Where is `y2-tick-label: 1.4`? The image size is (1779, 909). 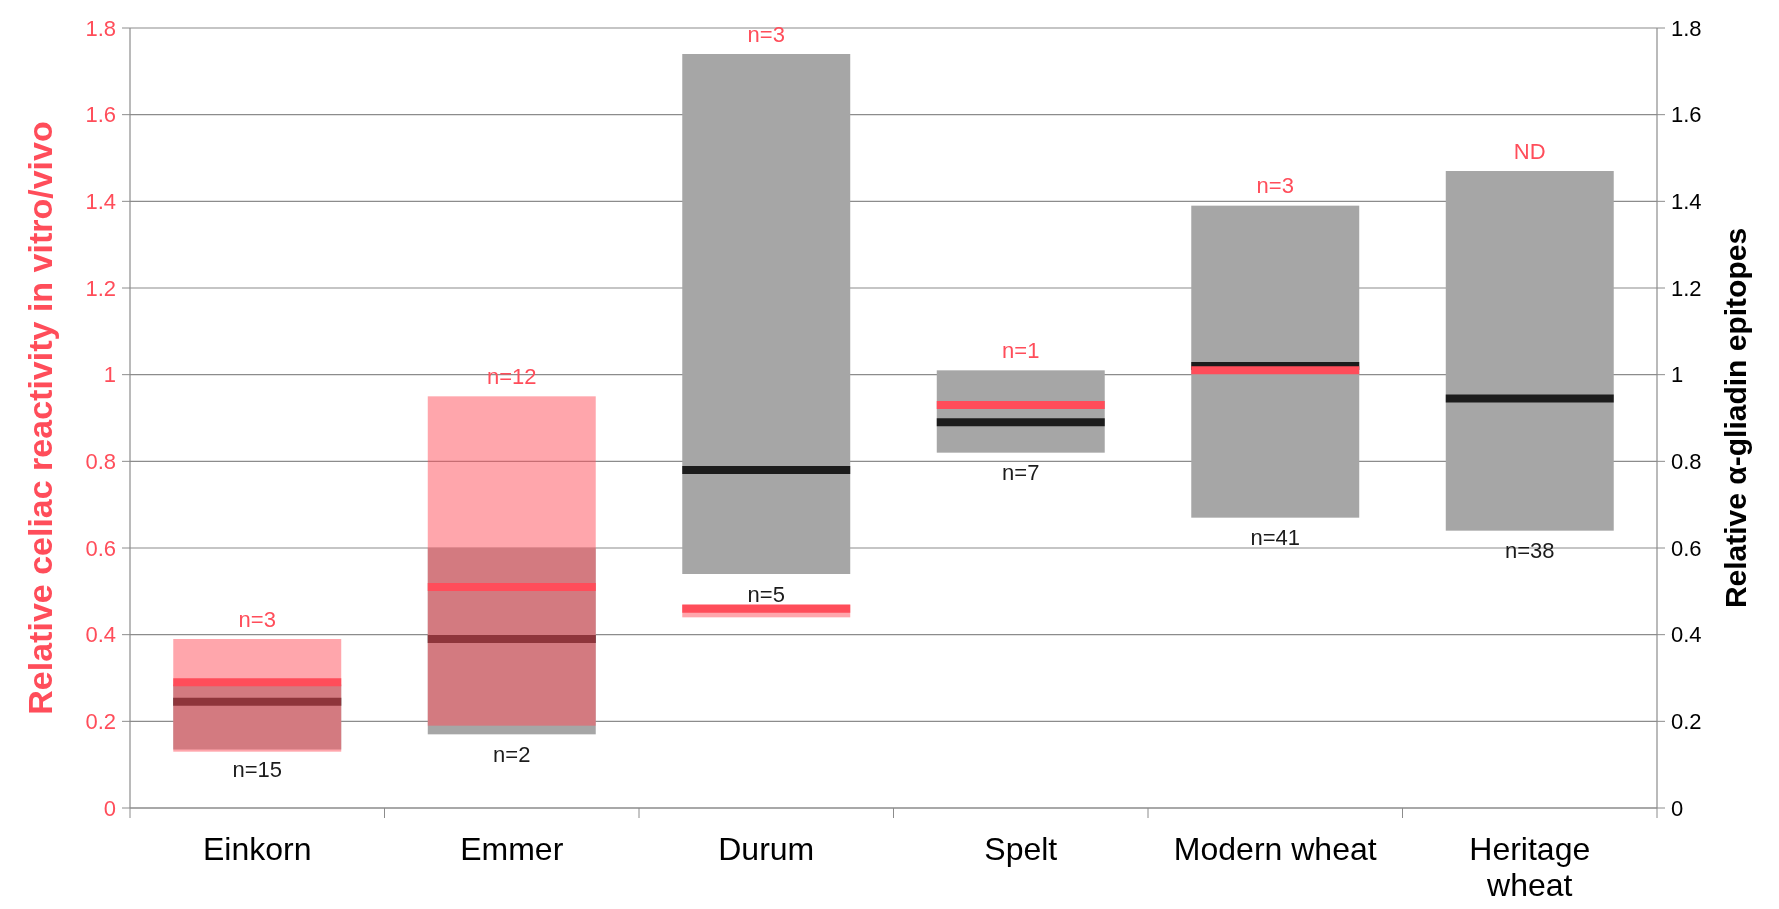
y2-tick-label: 1.4 is located at coordinates (1686, 202).